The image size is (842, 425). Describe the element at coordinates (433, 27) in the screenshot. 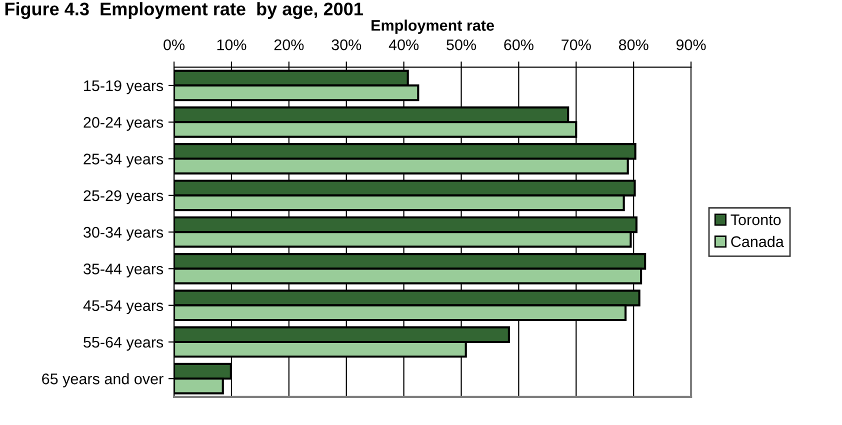

I see `x-axis-title: Employment rate` at that location.